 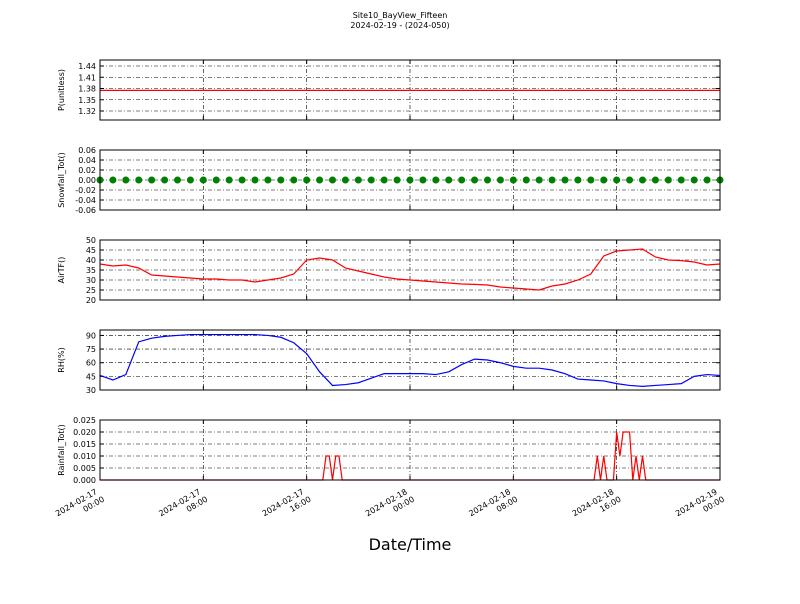 I want to click on y-tick-label: -0.06, so click(x=85, y=210).